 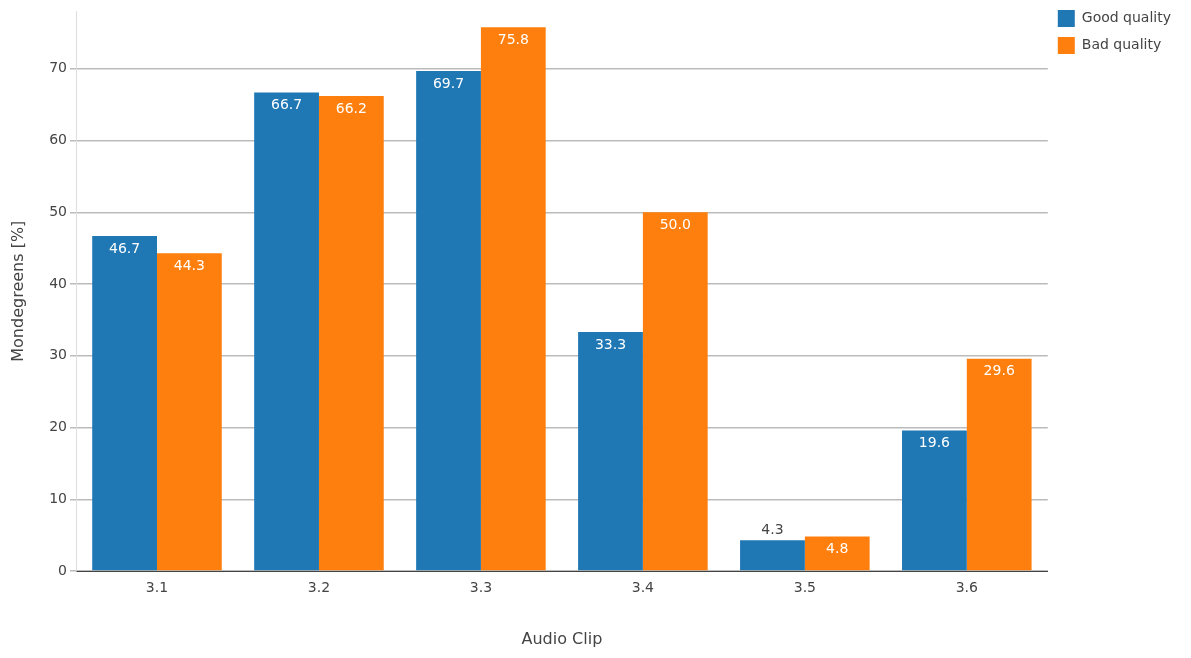 What do you see at coordinates (804, 587) in the screenshot?
I see `x-tick-label: 3.5` at bounding box center [804, 587].